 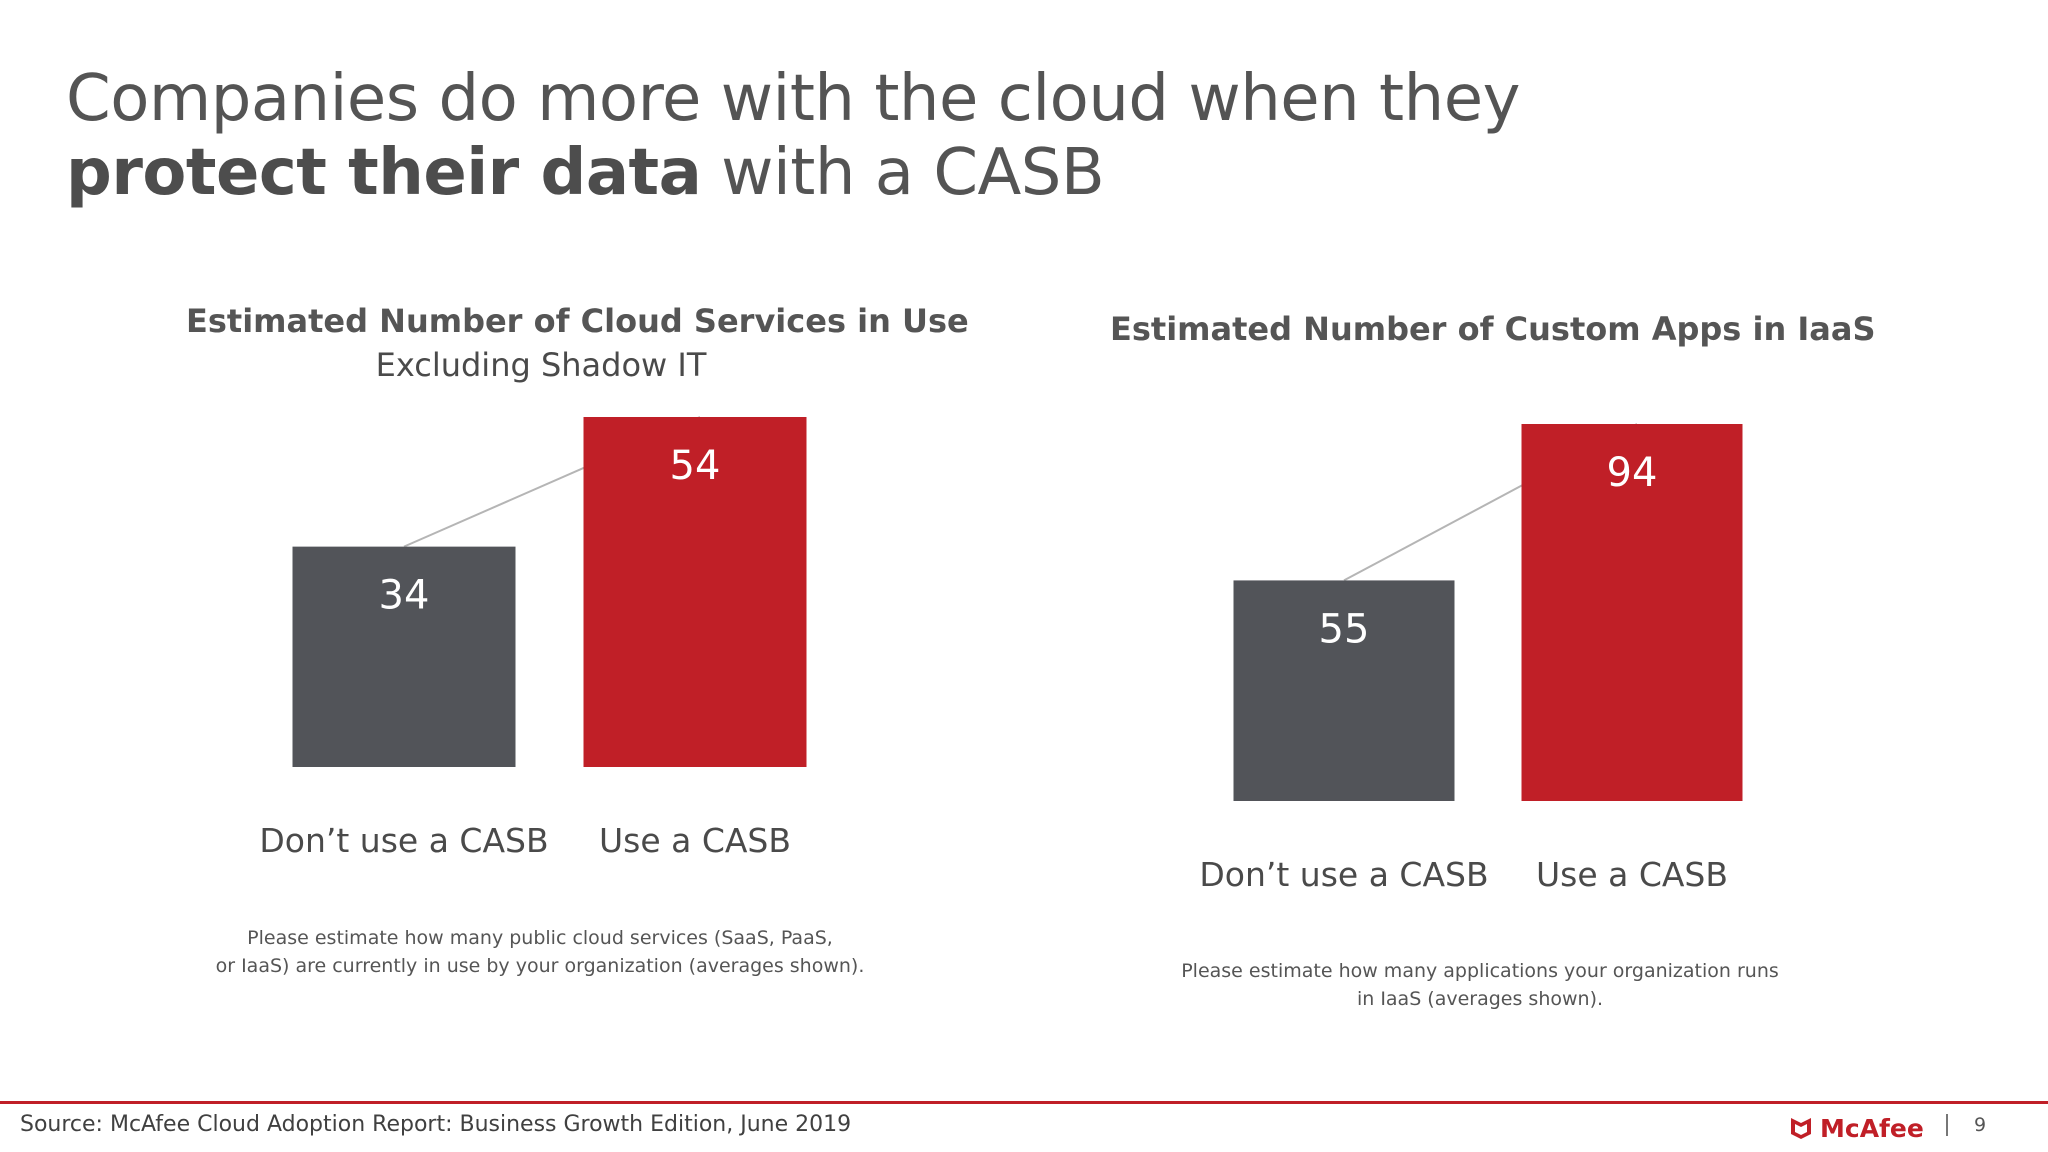 What do you see at coordinates (404, 596) in the screenshot?
I see `chart-1-data-label-1: 34` at bounding box center [404, 596].